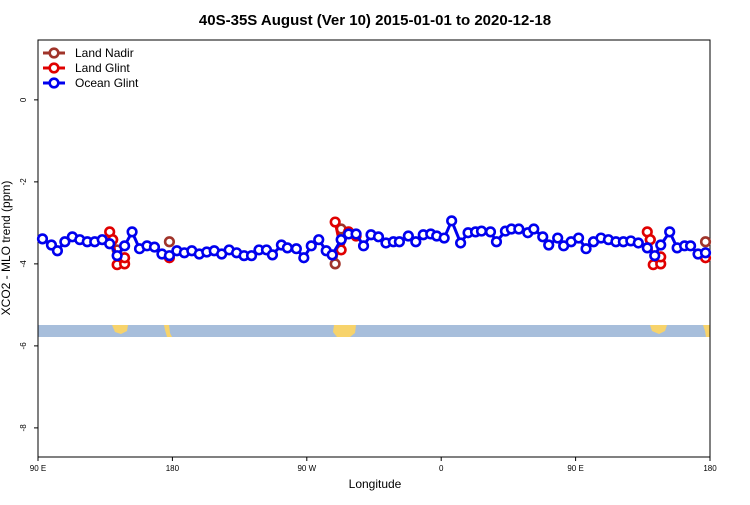 Image resolution: width=750 pixels, height=505 pixels. Describe the element at coordinates (107, 83) in the screenshot. I see `legend-label: Ocean Glint` at that location.